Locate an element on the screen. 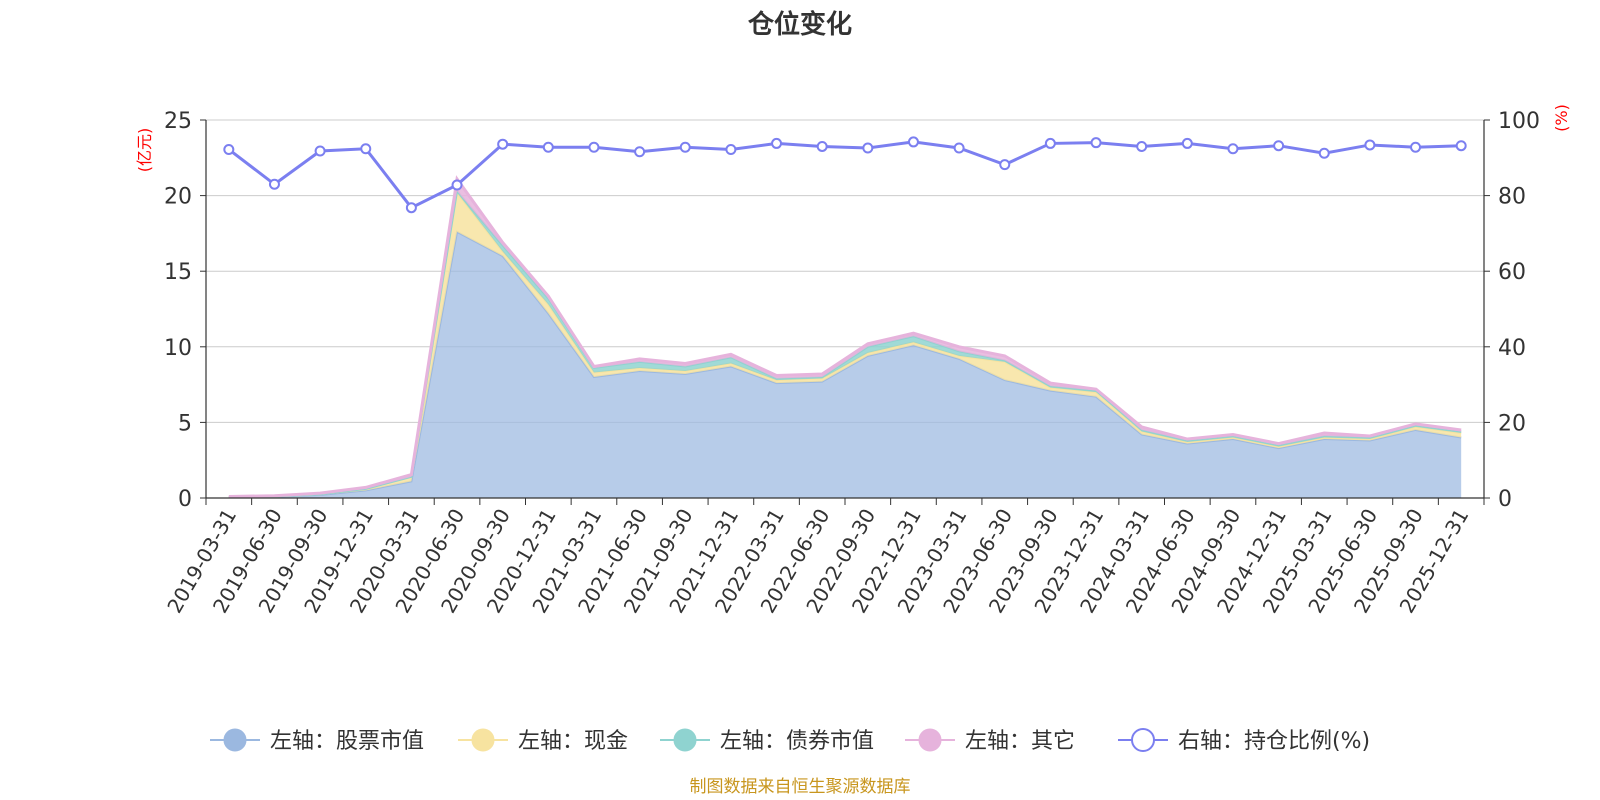 This screenshot has width=1600, height=800. ratio-line-layer is located at coordinates (845, 175).